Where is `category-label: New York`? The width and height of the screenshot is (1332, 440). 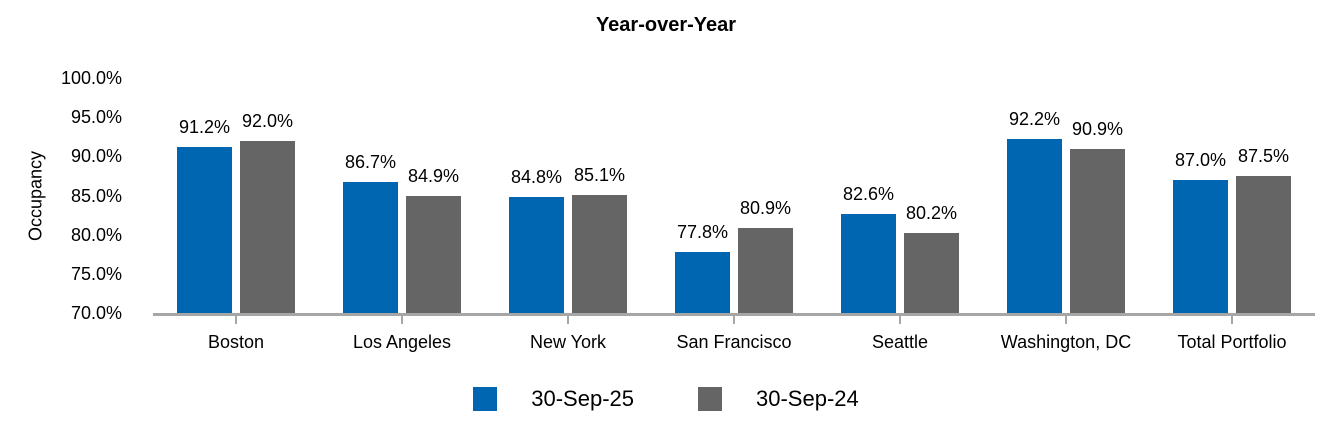 category-label: New York is located at coordinates (568, 342).